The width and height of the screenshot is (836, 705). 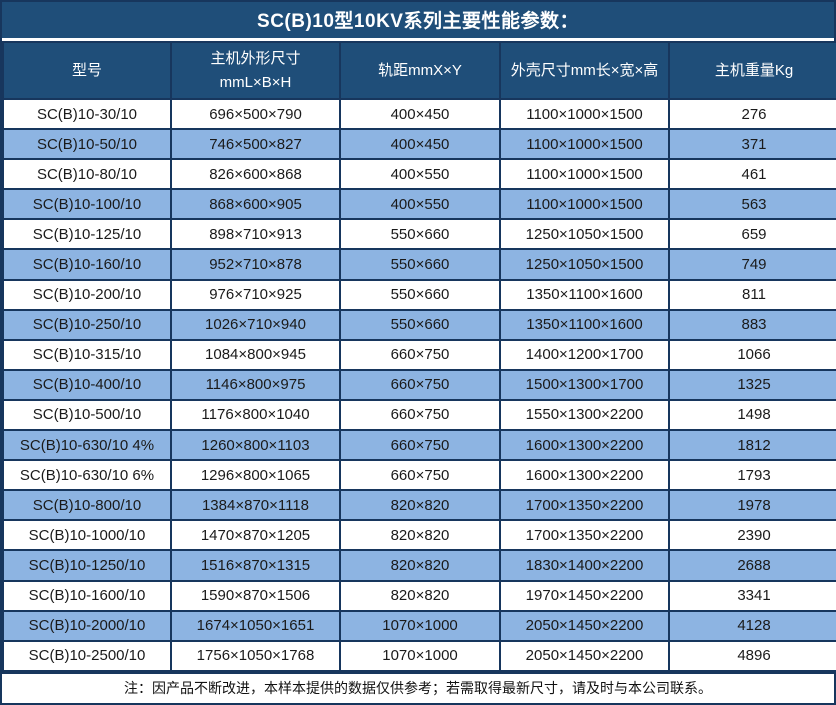 I want to click on table-cell: SC(B)10-800/10, so click(x=87, y=505).